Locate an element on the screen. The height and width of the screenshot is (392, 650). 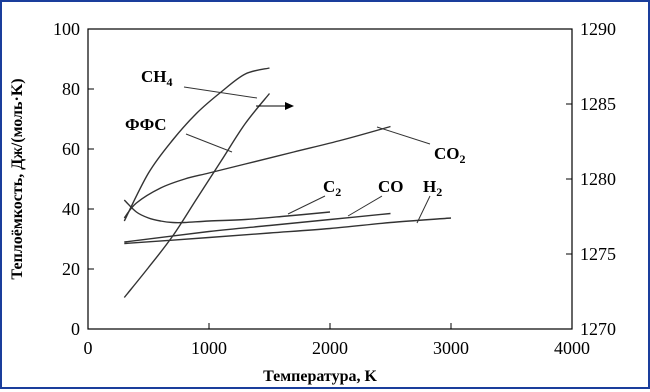
series-label-CO: CO is located at coordinates (391, 186).